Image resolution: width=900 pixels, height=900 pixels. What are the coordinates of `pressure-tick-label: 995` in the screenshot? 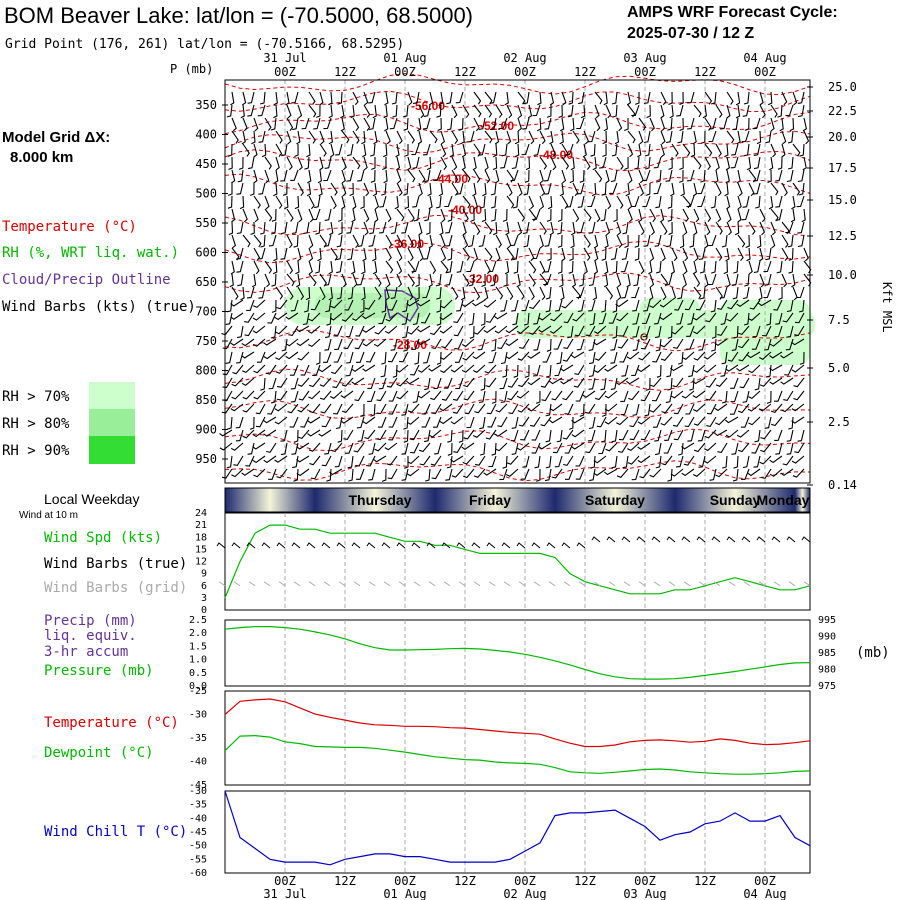 It's located at (827, 620).